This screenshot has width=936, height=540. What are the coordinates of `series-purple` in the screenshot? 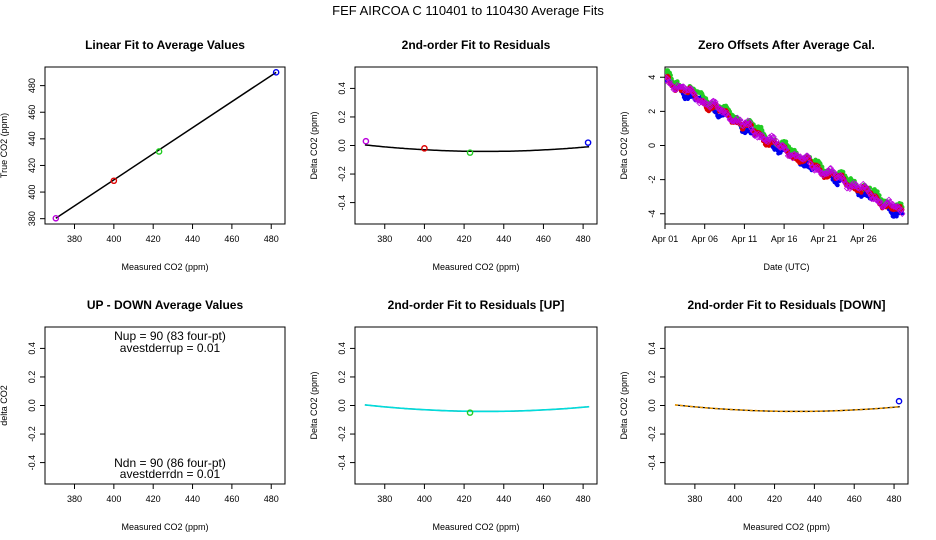 It's located at (785, 145).